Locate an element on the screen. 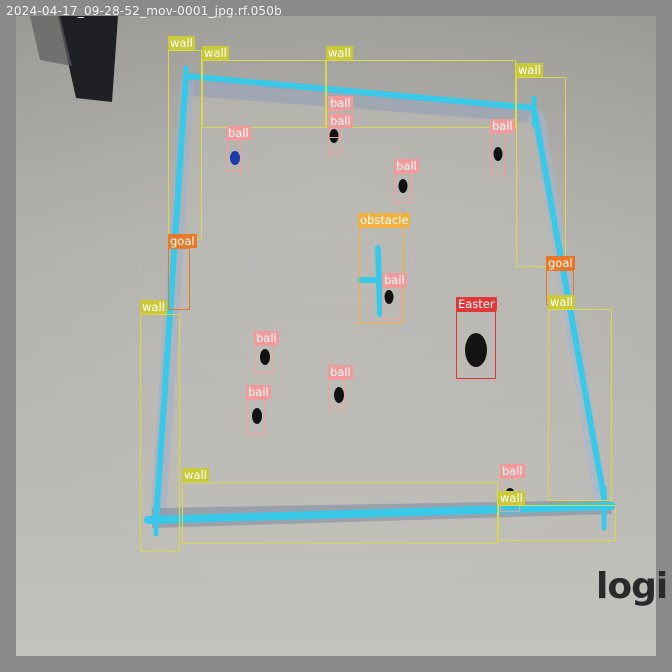  easter-bbox: Easter is located at coordinates (476, 338).